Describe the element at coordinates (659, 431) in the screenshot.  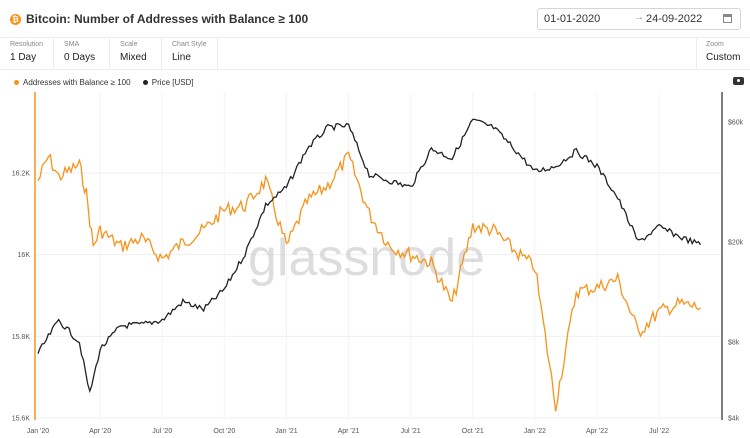
I see `x-tick-label: Jul '22` at that location.